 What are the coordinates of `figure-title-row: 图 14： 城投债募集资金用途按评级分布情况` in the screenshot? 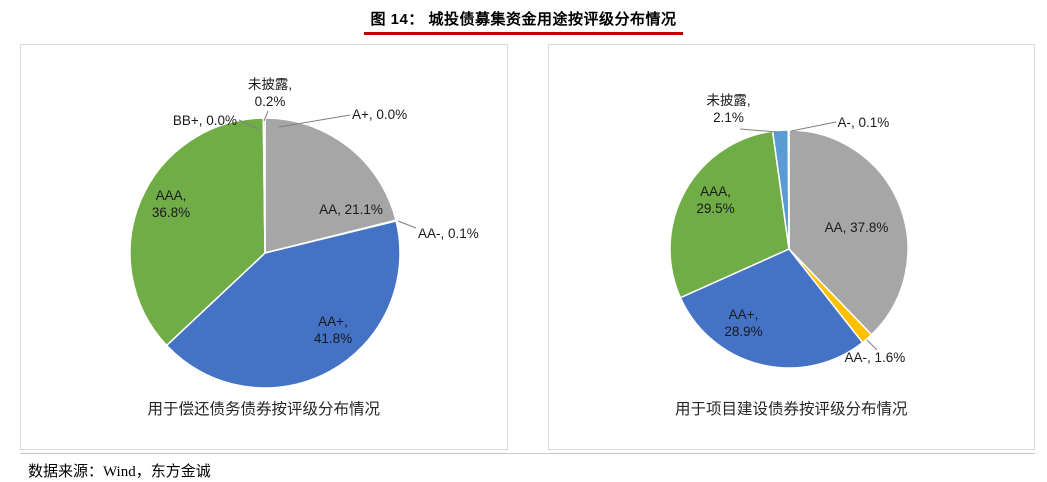 It's located at (523, 22).